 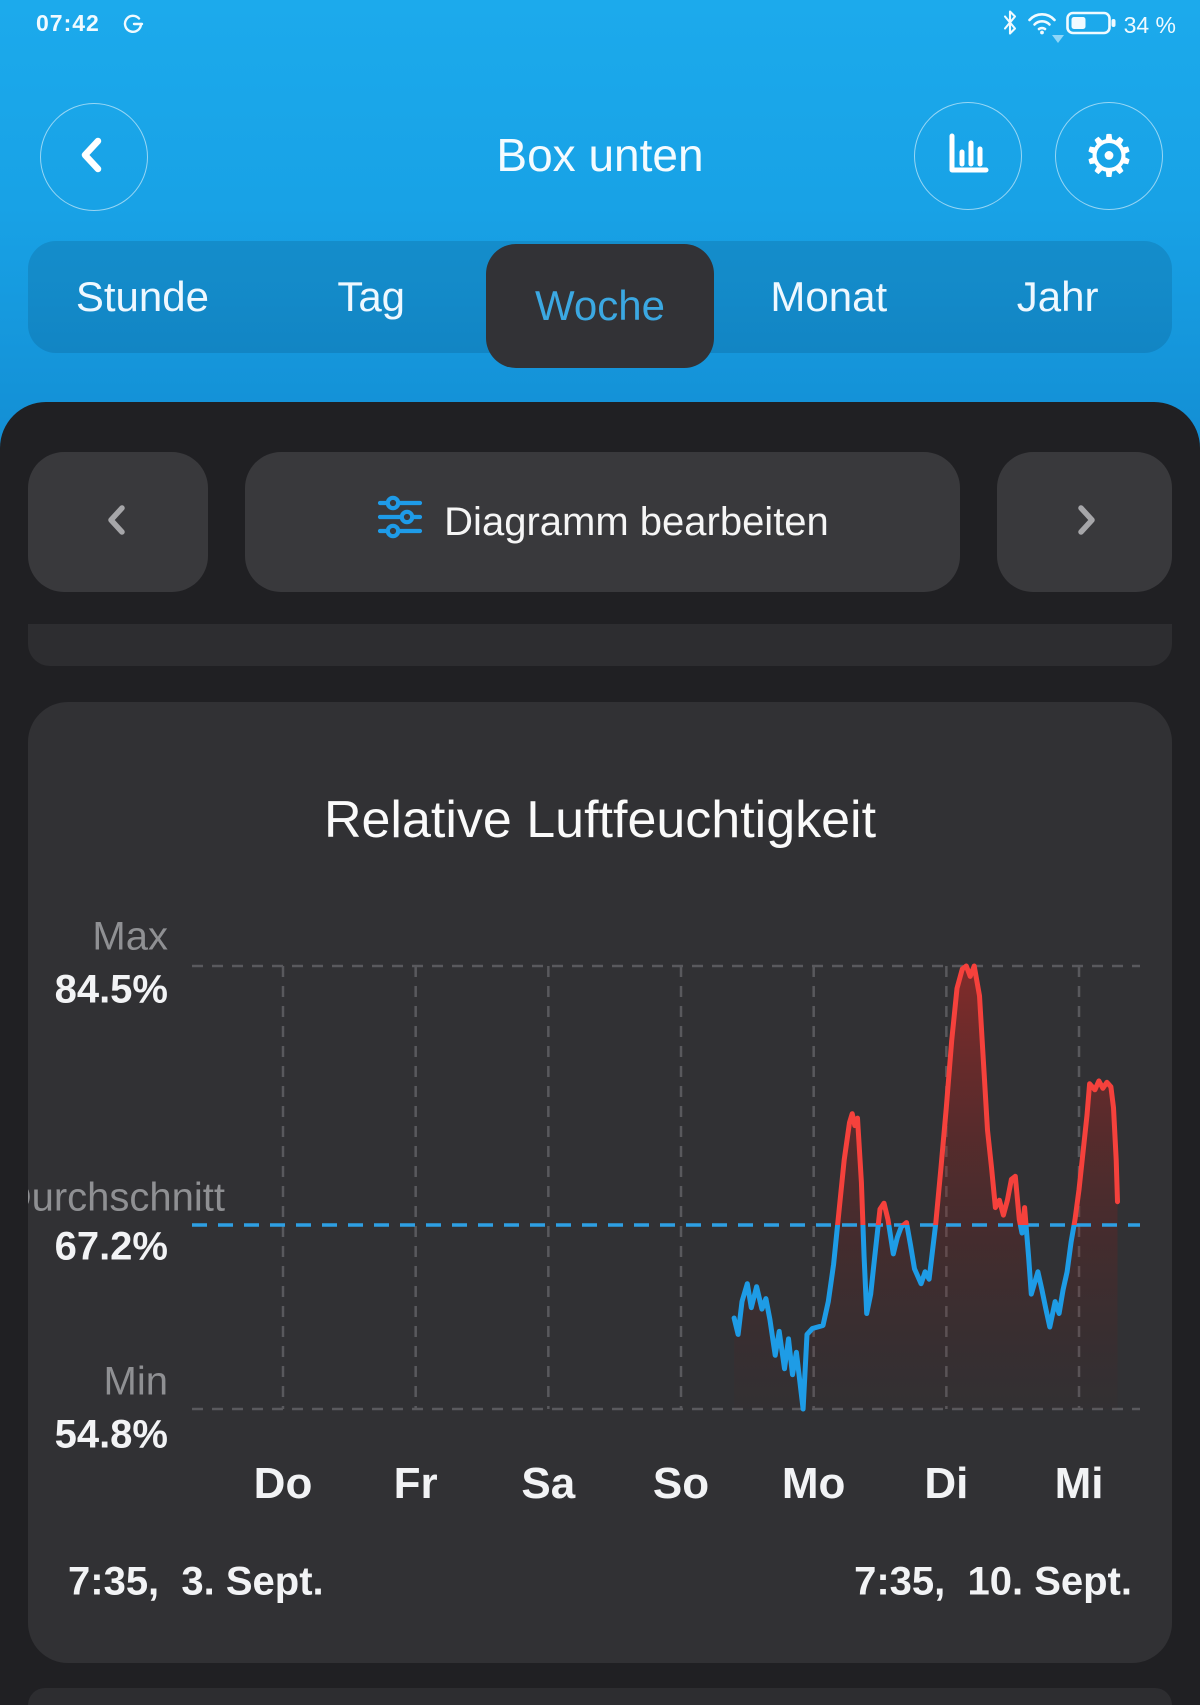 What do you see at coordinates (600, 645) in the screenshot?
I see `previous-card-edge` at bounding box center [600, 645].